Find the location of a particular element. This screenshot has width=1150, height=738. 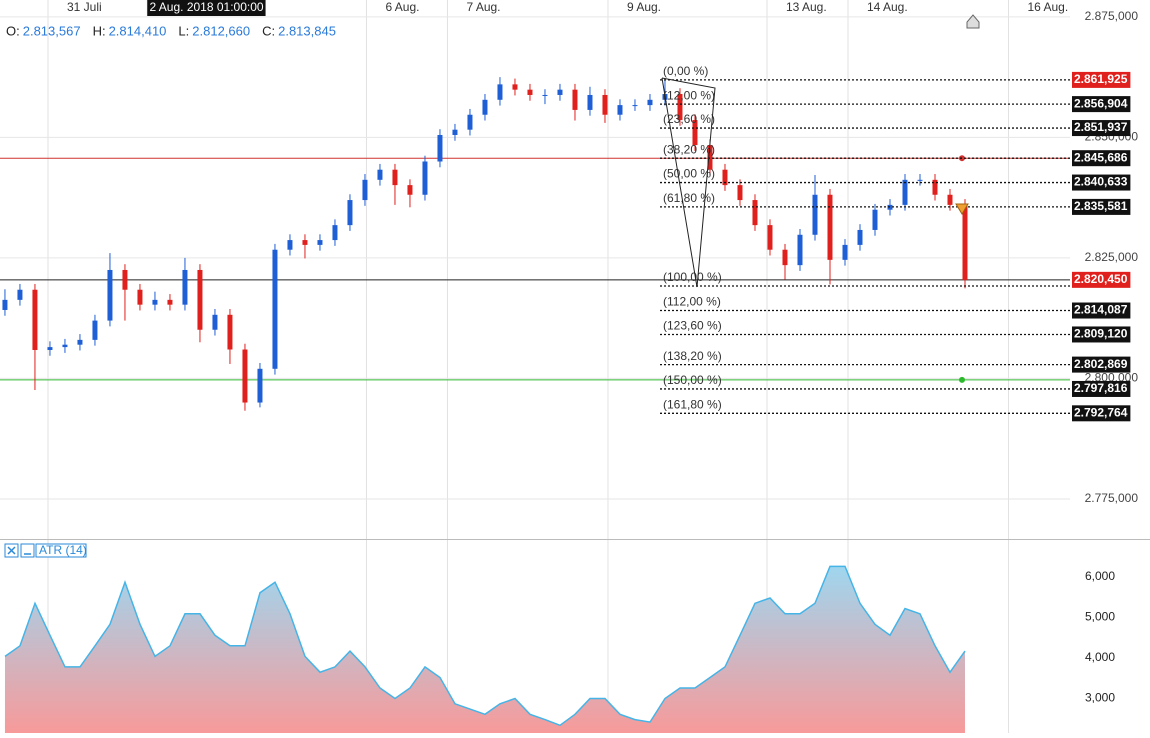

atr-tick-label: 5,000 is located at coordinates (1100, 617).